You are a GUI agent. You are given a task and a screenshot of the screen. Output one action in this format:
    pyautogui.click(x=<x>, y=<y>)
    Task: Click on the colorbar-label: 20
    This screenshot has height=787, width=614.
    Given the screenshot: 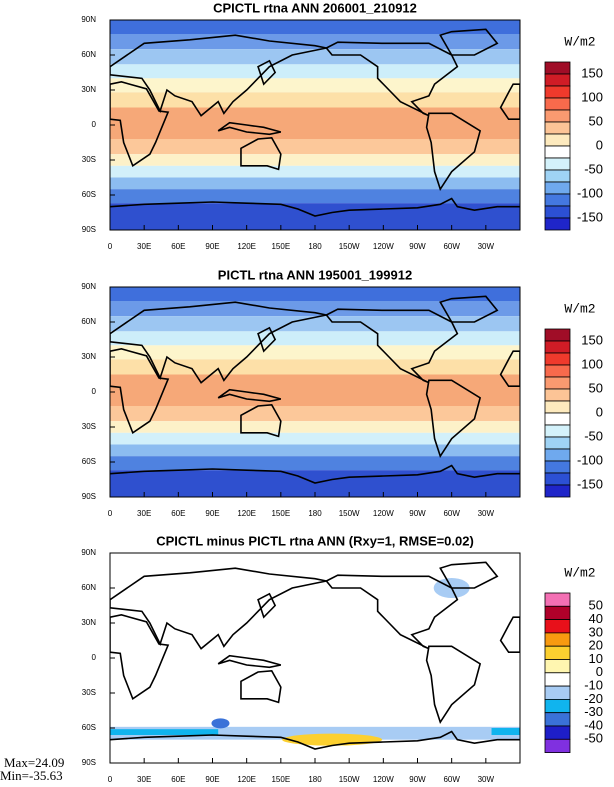 What is the action you would take?
    pyautogui.click(x=596, y=645)
    